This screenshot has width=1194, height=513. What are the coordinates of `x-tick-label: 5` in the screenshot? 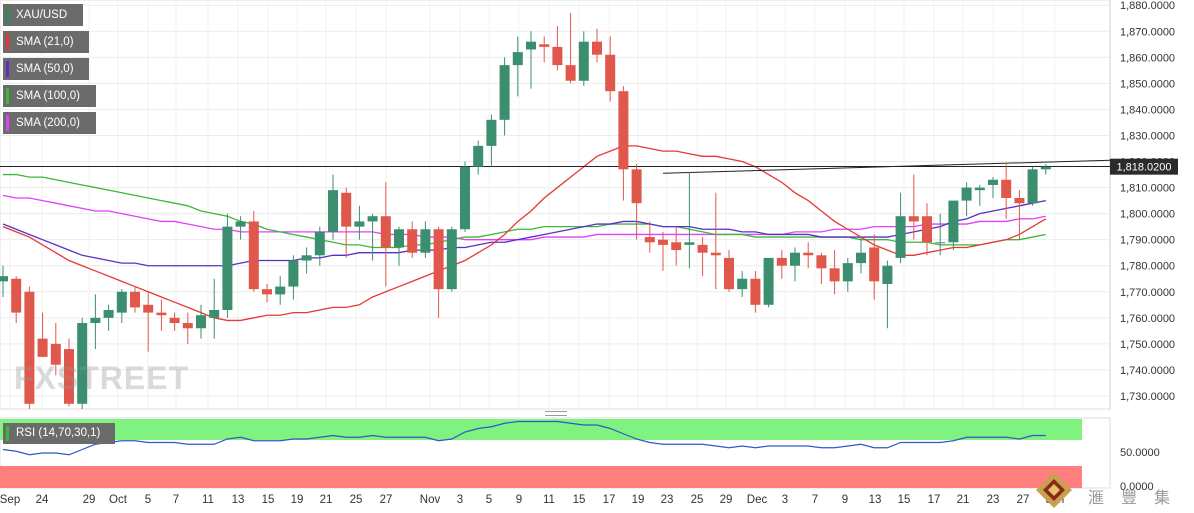 It's located at (489, 500).